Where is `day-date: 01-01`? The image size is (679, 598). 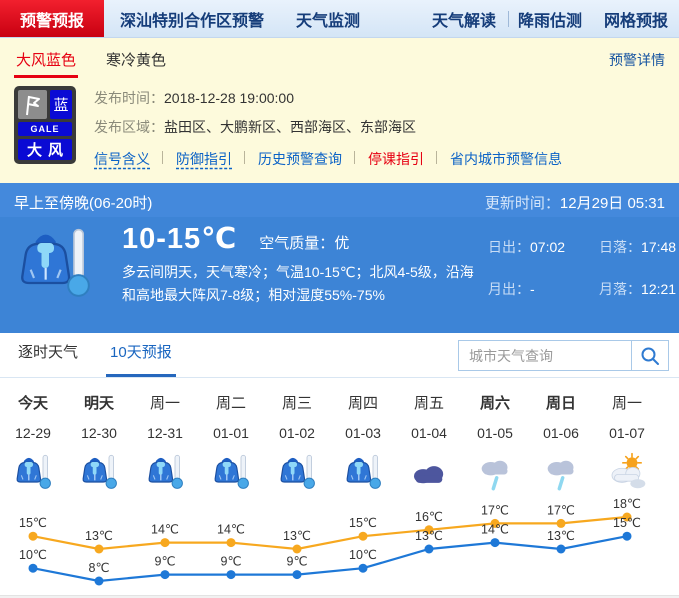
day-date: 01-01 is located at coordinates (231, 433).